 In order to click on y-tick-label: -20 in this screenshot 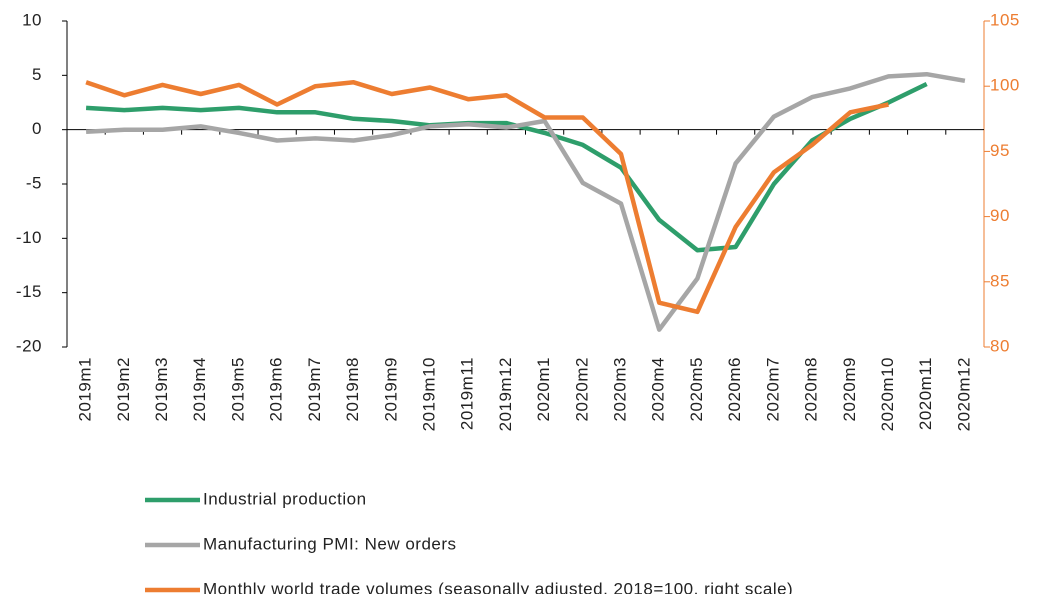, I will do `click(29, 345)`.